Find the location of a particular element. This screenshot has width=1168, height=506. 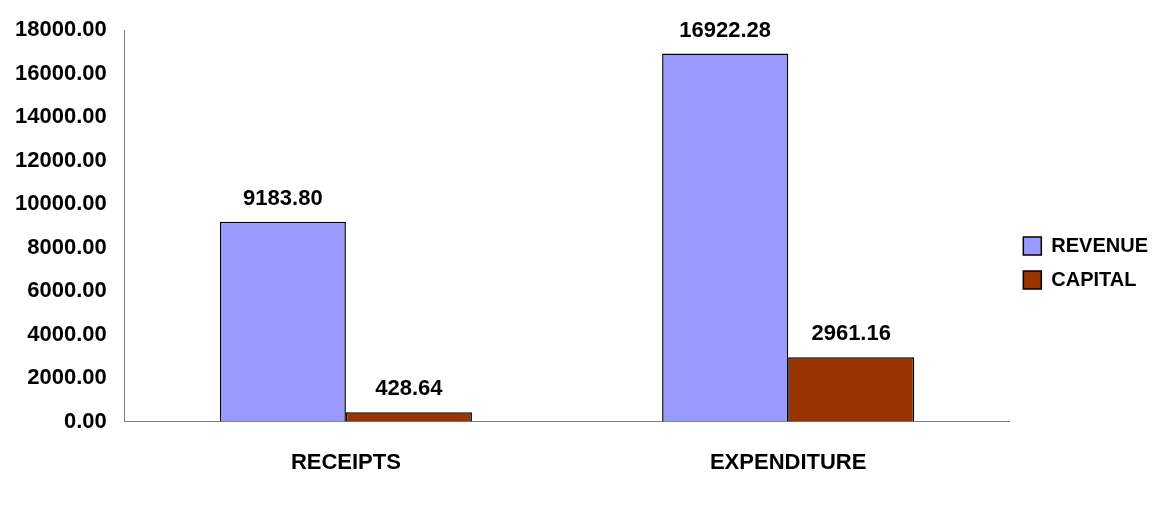

y-tick-label: 18000.00 is located at coordinates (60, 29).